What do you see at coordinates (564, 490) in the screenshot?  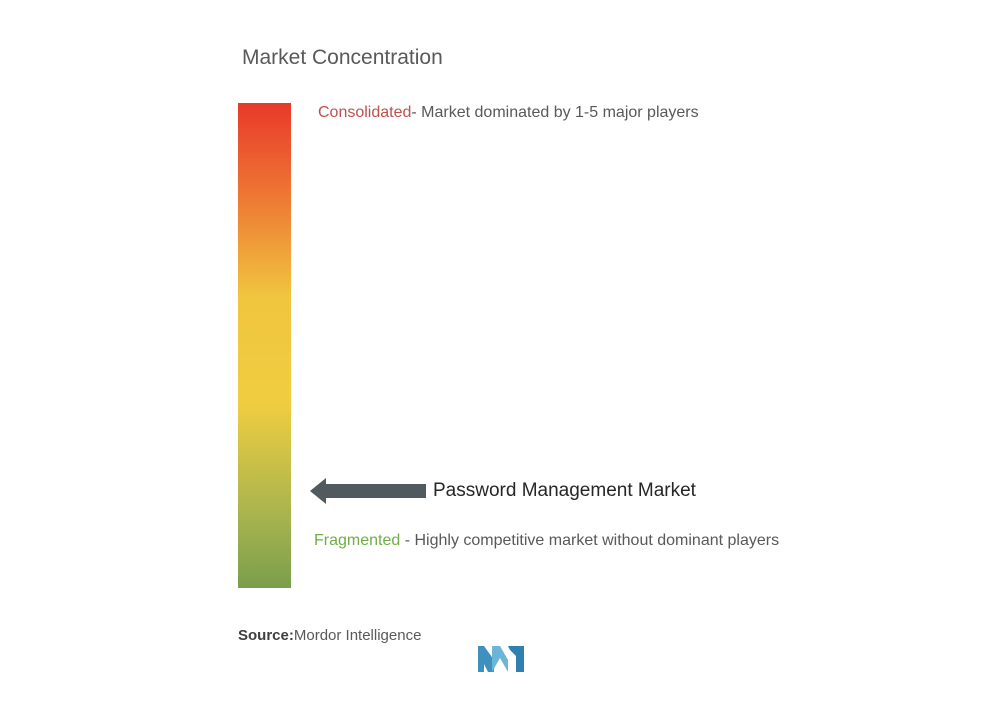 I see `market-label: Password Management Market` at bounding box center [564, 490].